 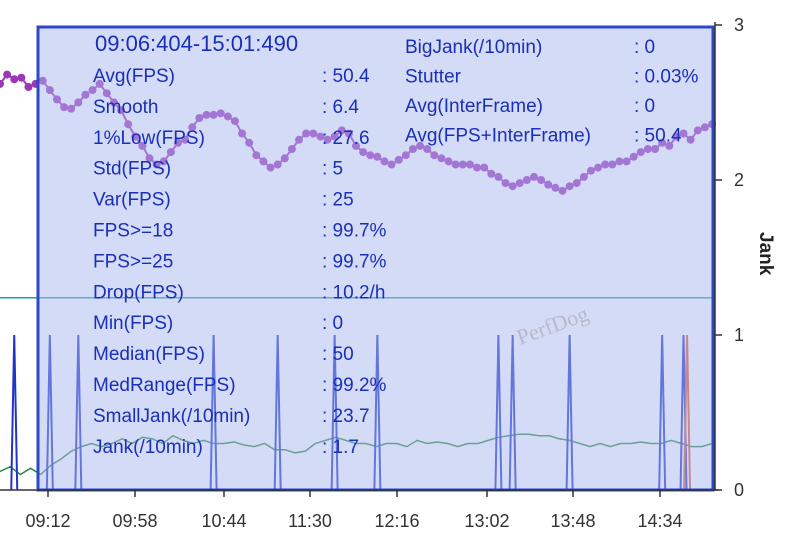 What do you see at coordinates (473, 47) in the screenshot?
I see `stat-label: BigJank(/10min)` at bounding box center [473, 47].